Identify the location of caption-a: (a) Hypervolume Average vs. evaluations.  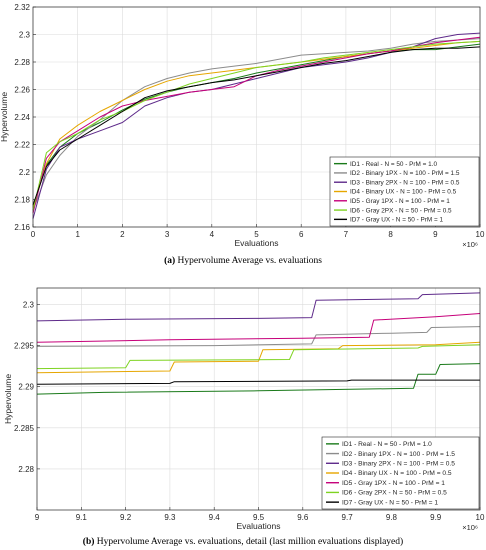
(243, 261).